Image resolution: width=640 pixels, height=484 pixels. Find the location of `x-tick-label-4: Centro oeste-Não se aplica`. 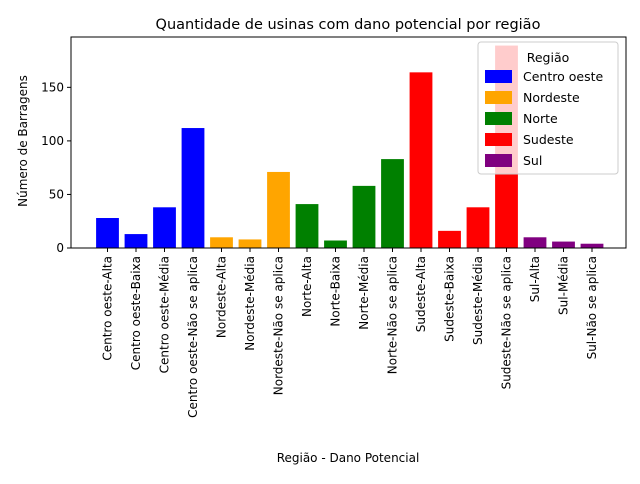

x-tick-label-4: Centro oeste-Não se aplica is located at coordinates (193, 337).